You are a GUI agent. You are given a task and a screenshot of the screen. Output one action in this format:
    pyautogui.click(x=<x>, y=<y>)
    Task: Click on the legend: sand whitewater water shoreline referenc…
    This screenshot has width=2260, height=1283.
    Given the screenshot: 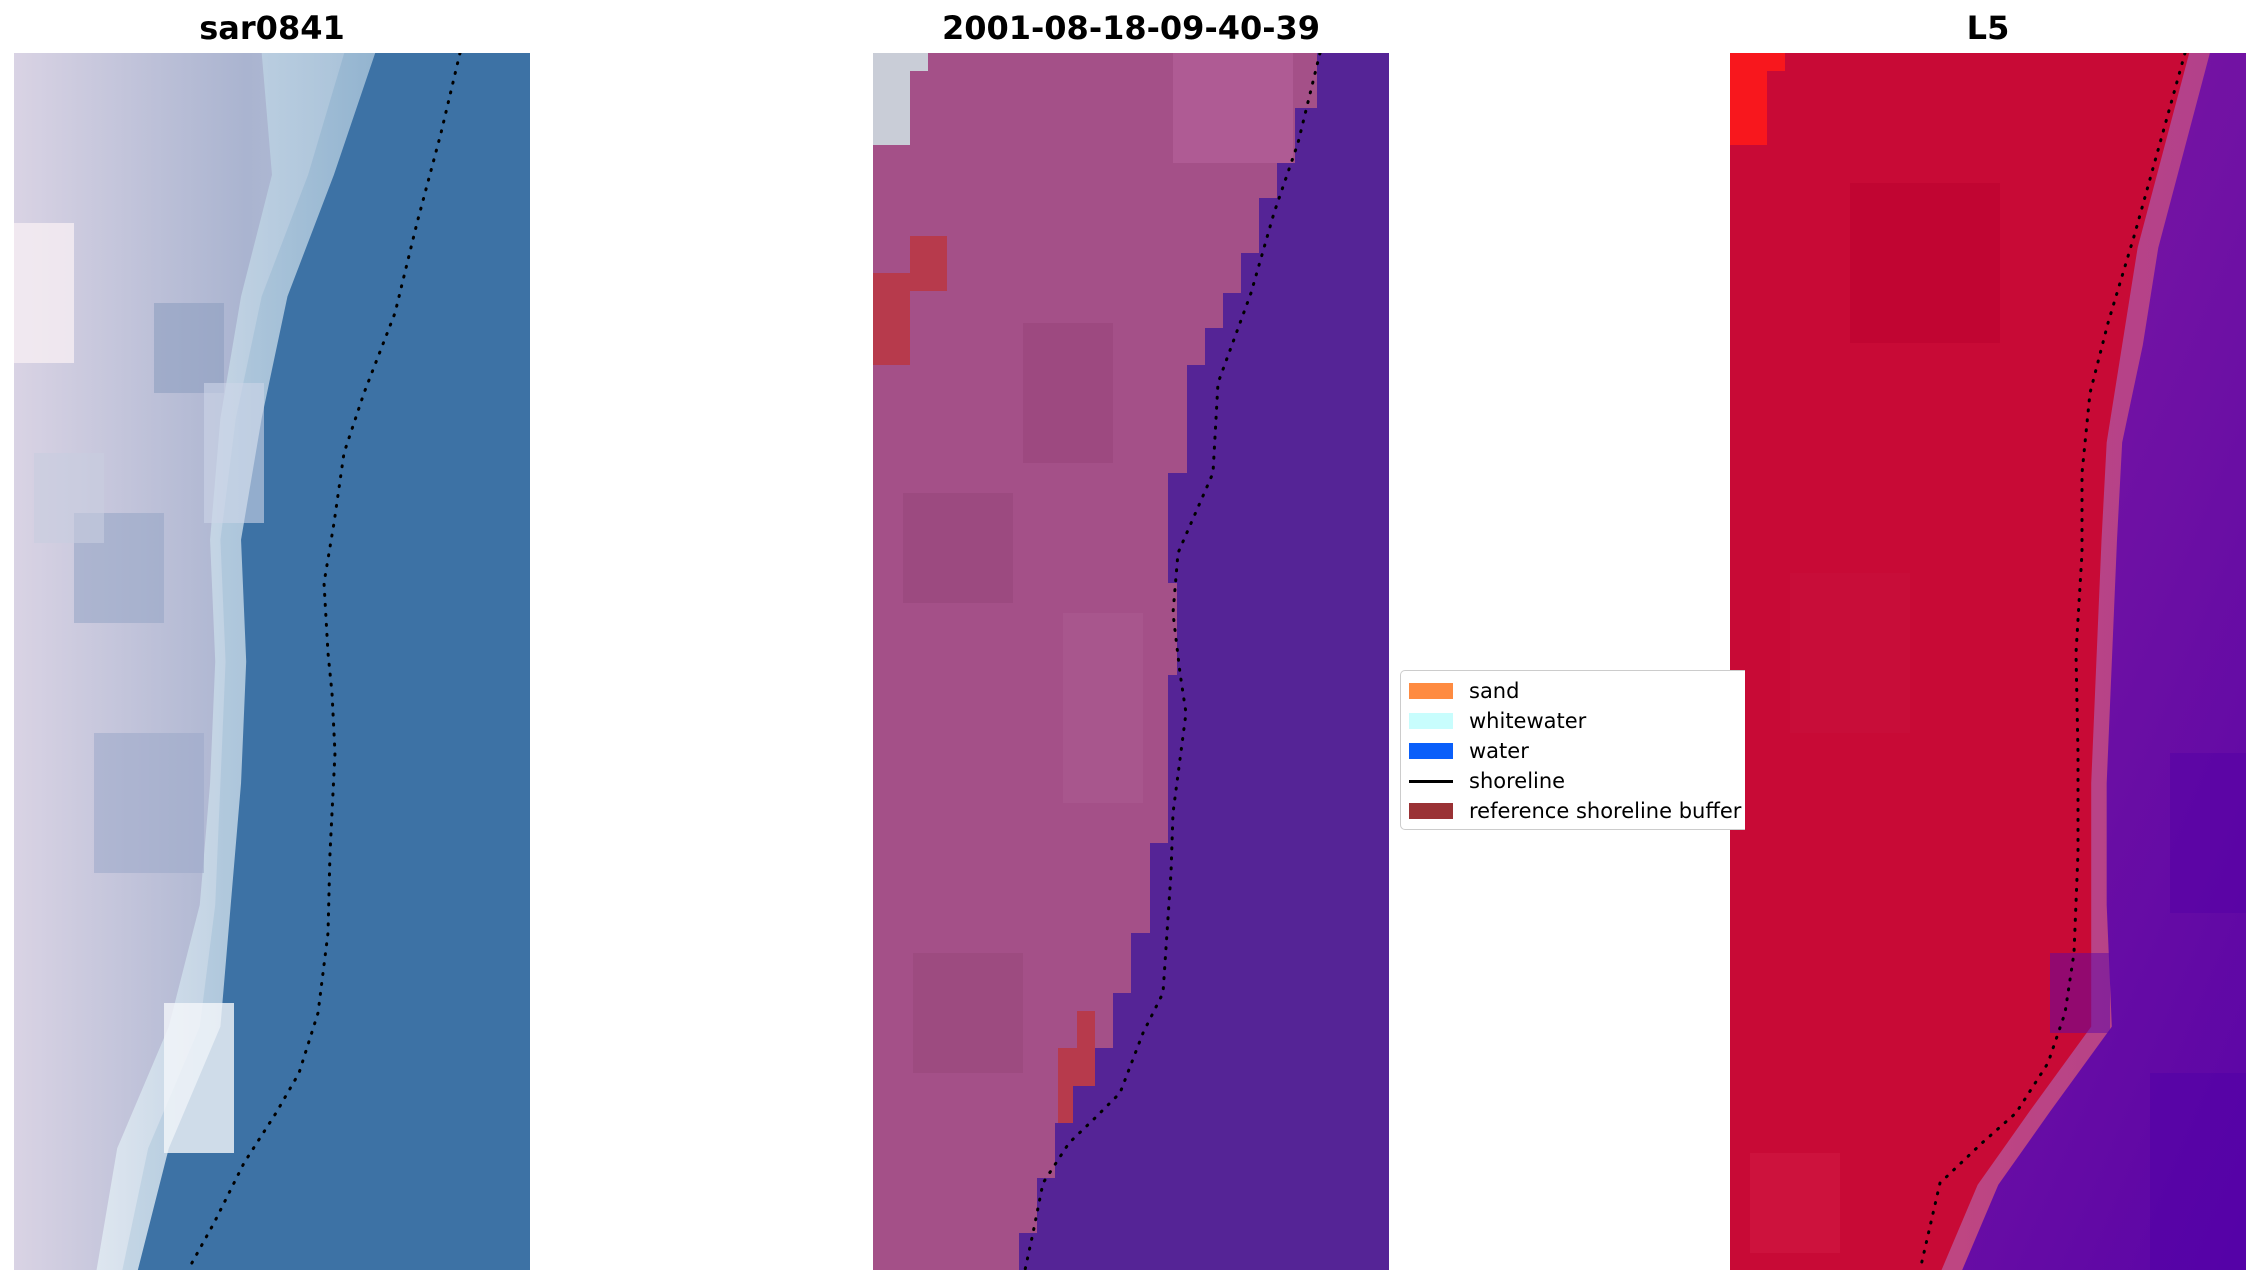 What is the action you would take?
    pyautogui.click(x=1572, y=750)
    